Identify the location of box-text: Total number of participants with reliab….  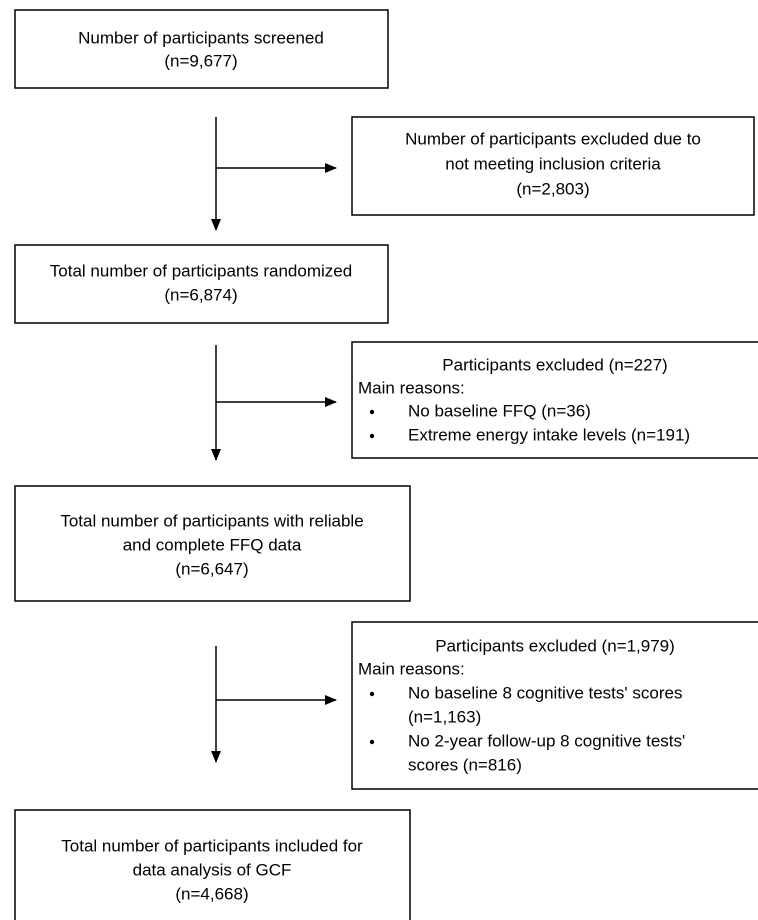
(211, 520).